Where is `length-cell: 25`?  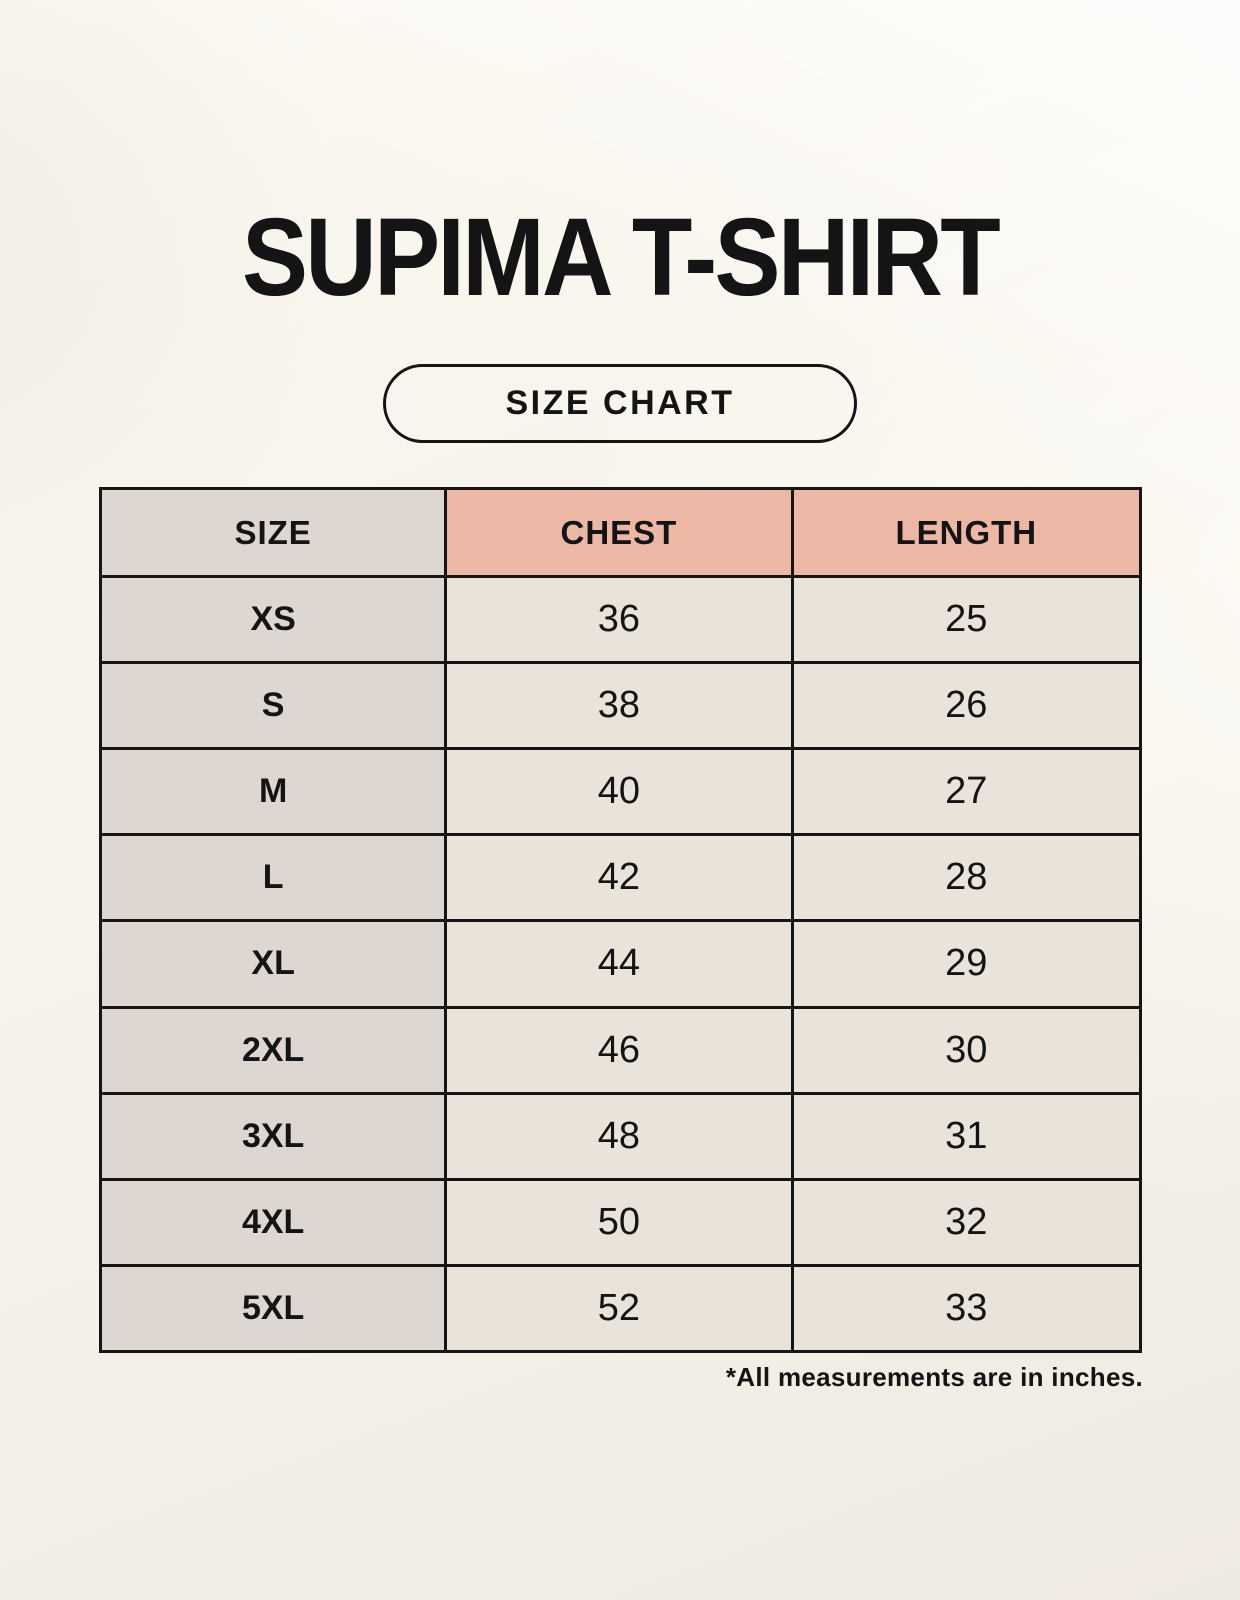 length-cell: 25 is located at coordinates (966, 619).